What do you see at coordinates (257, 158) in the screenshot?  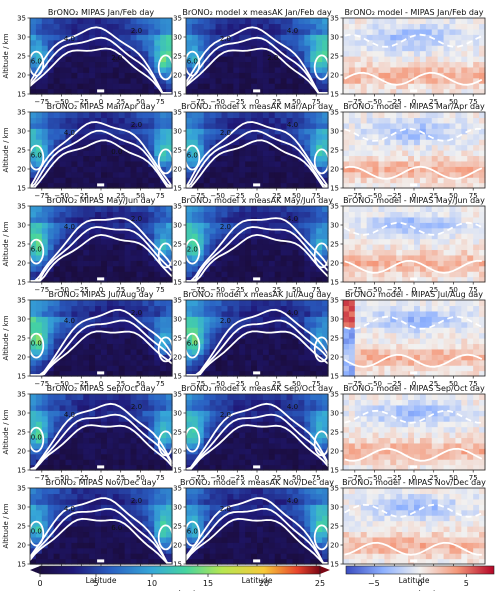 I see `contour-line` at bounding box center [257, 158].